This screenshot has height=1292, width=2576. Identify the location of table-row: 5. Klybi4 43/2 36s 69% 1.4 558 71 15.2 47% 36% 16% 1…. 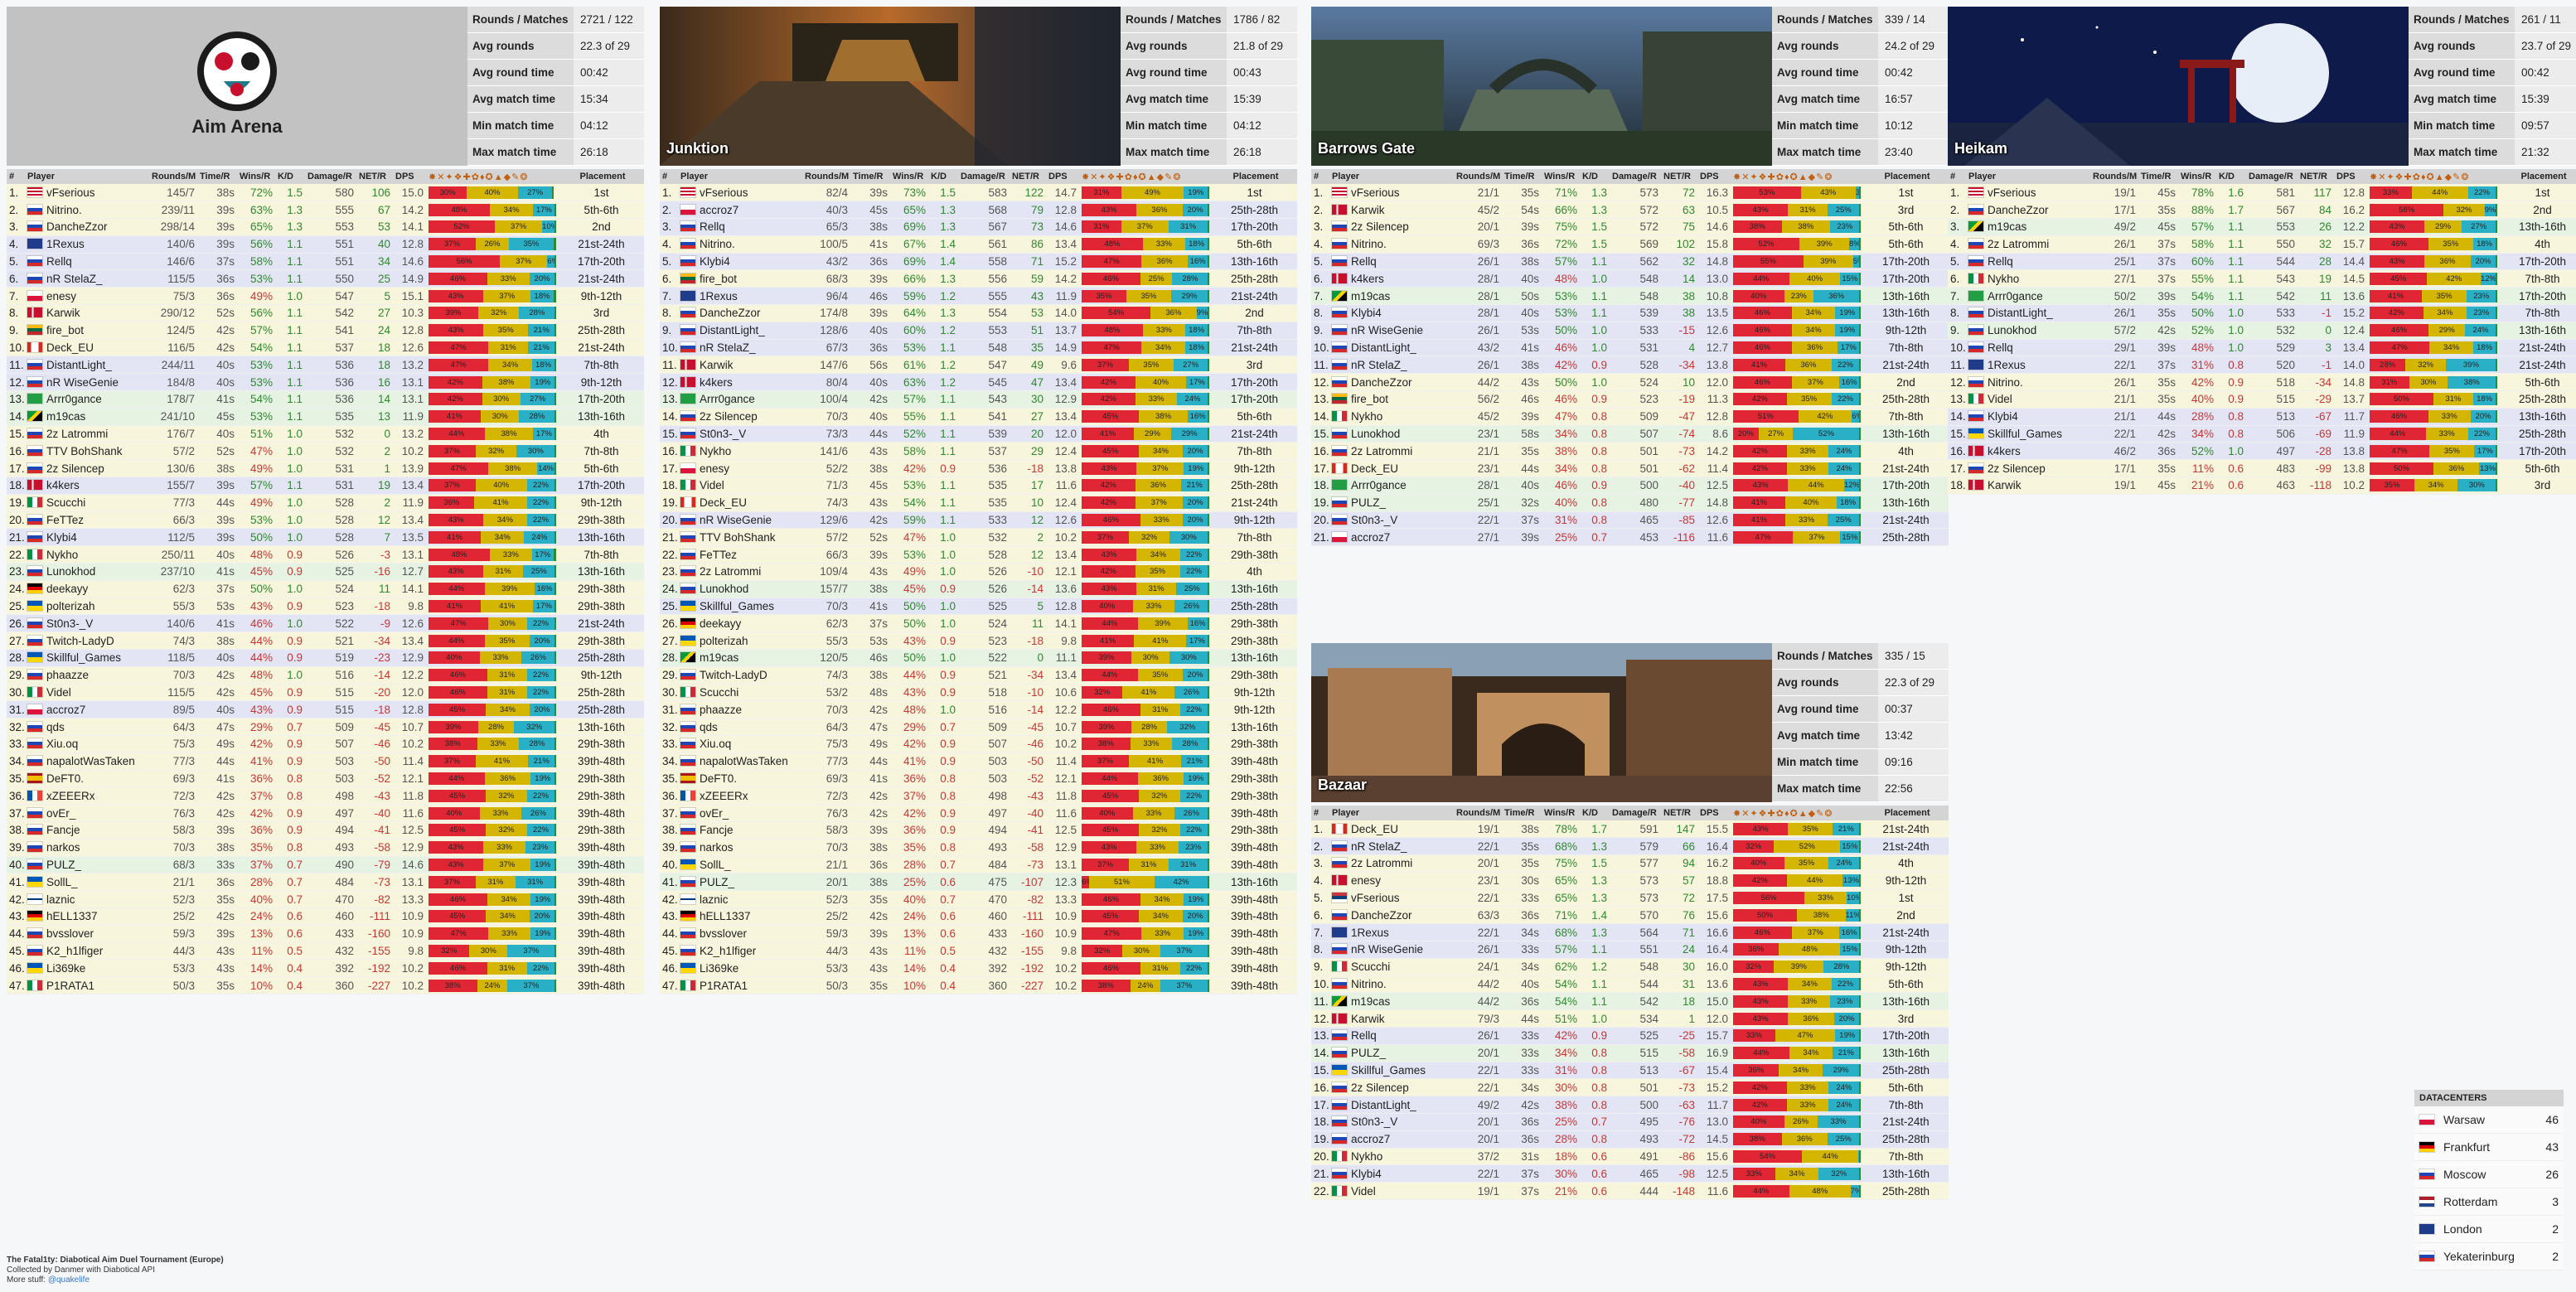
(978, 262).